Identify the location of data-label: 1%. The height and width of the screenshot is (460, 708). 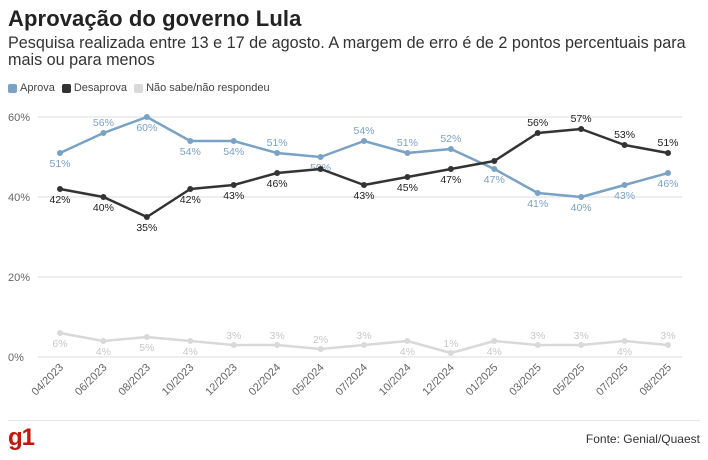
(450, 344).